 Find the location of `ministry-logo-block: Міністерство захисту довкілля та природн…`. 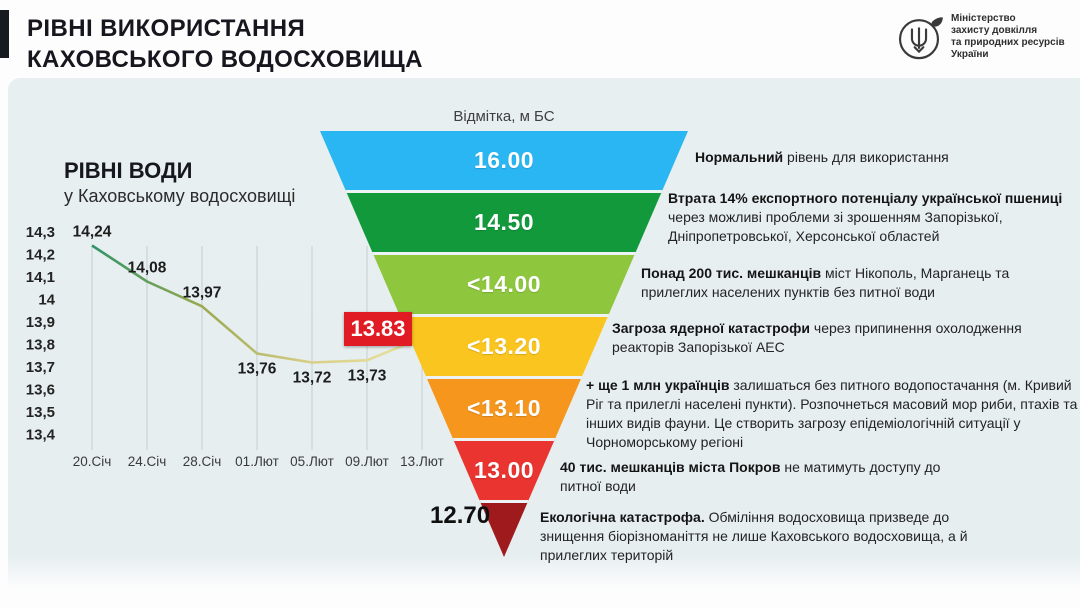

ministry-logo-block: Міністерство захисту довкілля та природн… is located at coordinates (979, 37).